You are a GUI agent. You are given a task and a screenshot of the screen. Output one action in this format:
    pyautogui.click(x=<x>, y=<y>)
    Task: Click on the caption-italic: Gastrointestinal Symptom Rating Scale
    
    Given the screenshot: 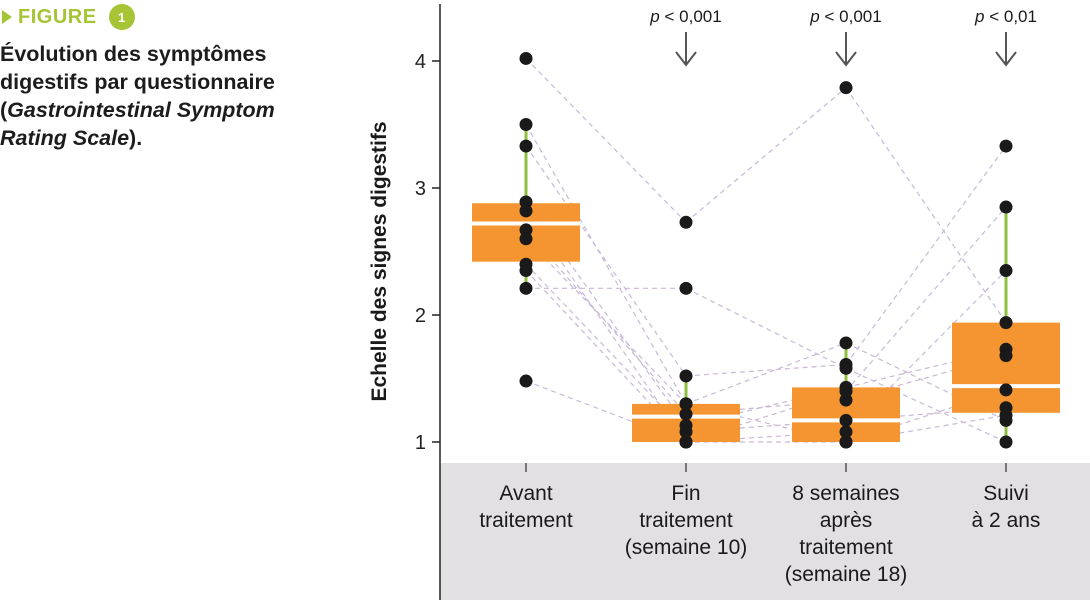 What is the action you would take?
    pyautogui.click(x=137, y=124)
    